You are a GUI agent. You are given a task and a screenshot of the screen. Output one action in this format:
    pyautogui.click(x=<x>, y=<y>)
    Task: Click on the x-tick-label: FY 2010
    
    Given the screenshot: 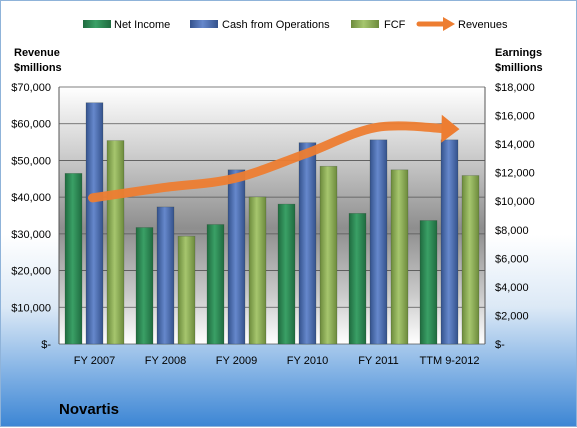 What is the action you would take?
    pyautogui.click(x=307, y=361)
    